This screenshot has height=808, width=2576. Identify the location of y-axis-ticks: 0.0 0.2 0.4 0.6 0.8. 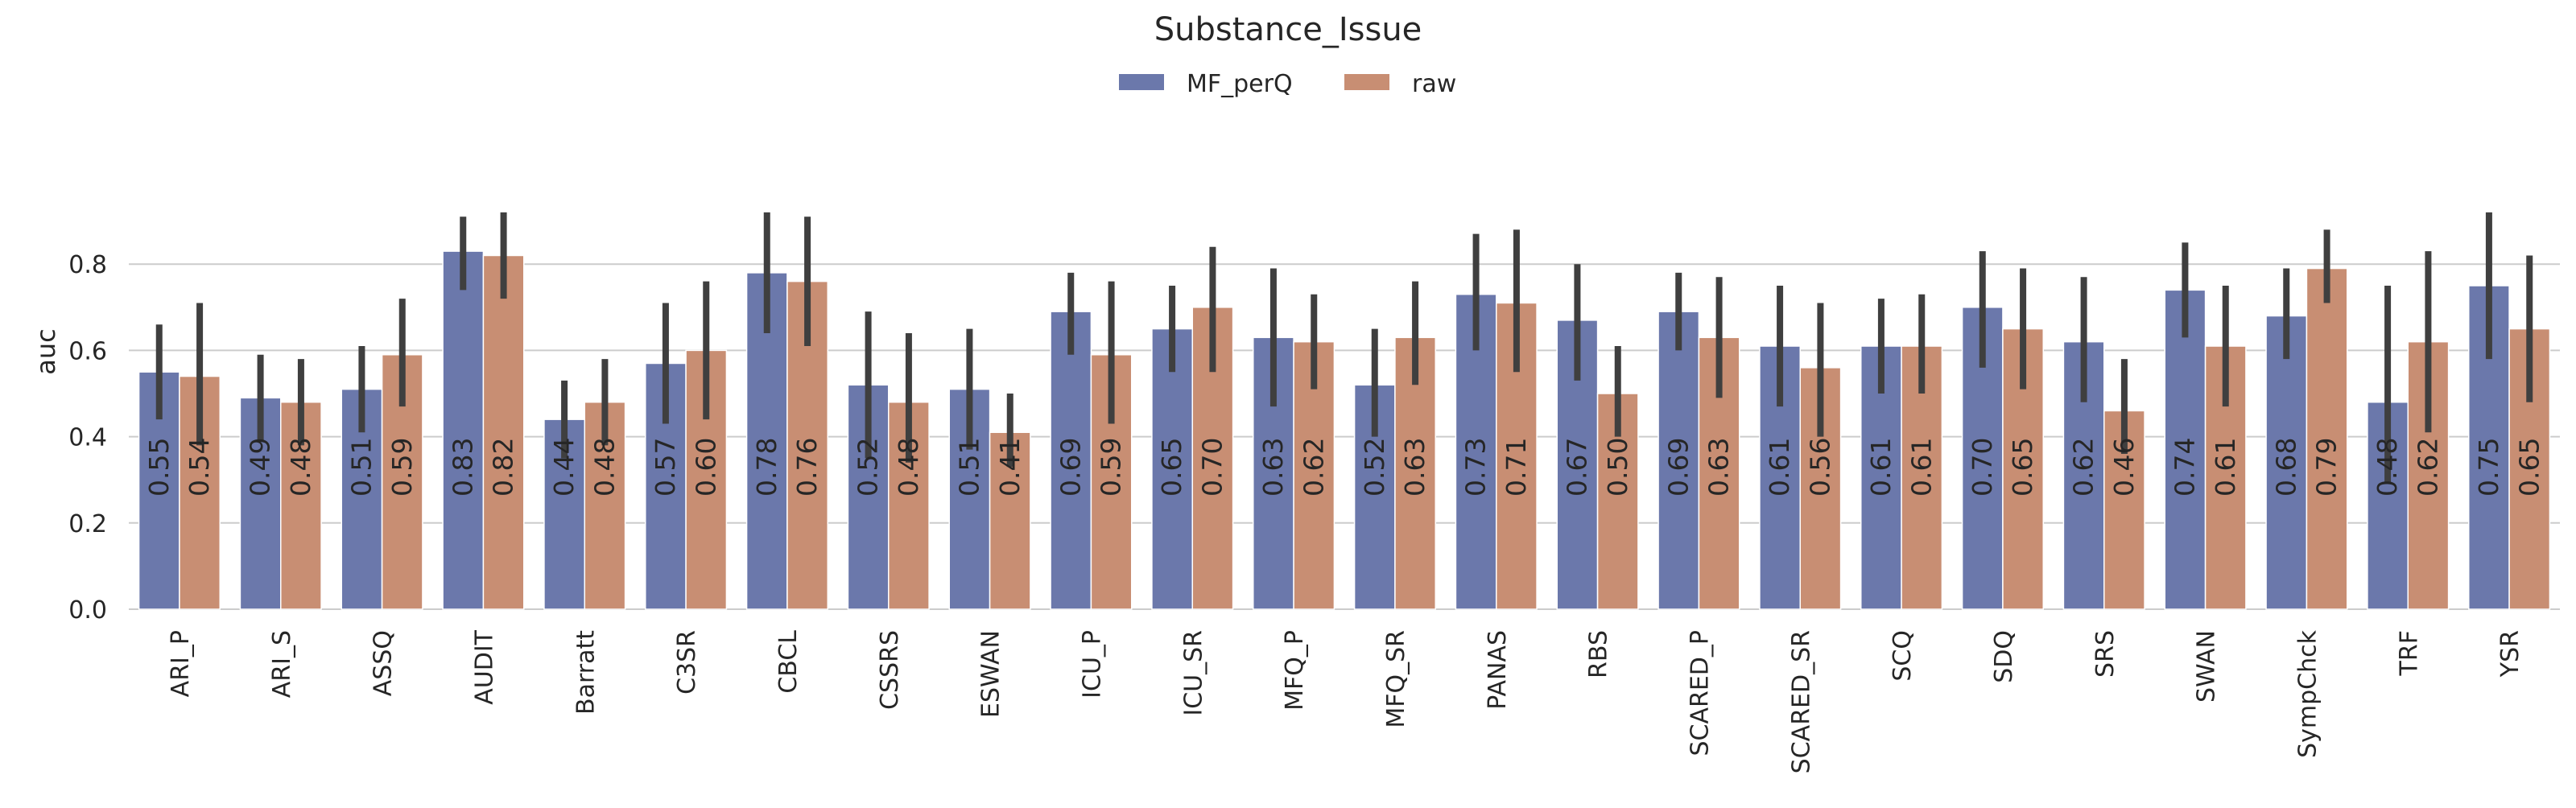
(87, 438).